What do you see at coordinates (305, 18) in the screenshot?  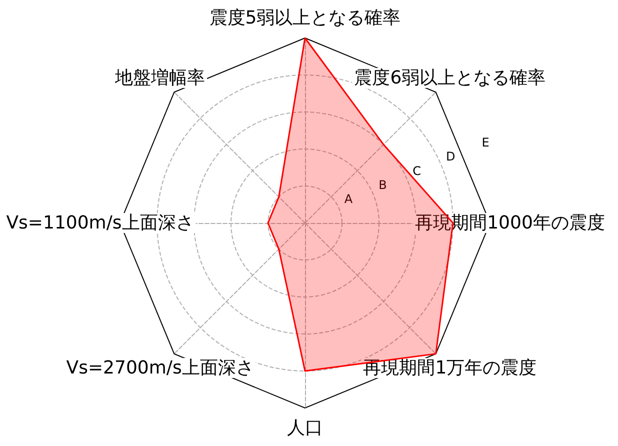 I see `spoke-label: 震度5弱以上となる確率` at bounding box center [305, 18].